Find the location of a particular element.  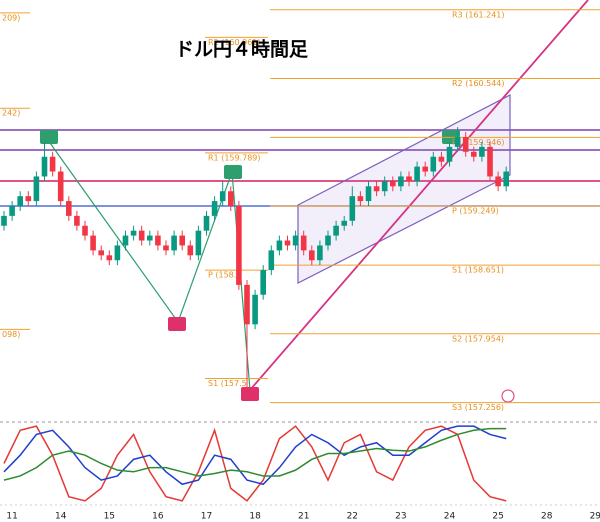

x-tick-label: 23 is located at coordinates (400, 517).